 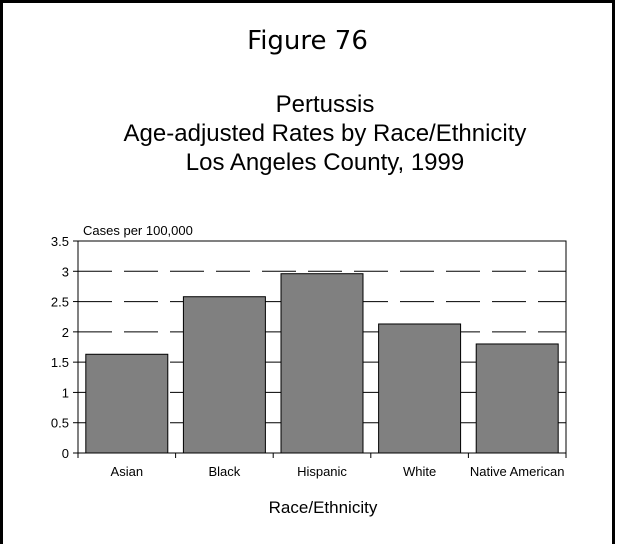 I want to click on x-tick-label: Hispanic, so click(x=322, y=471).